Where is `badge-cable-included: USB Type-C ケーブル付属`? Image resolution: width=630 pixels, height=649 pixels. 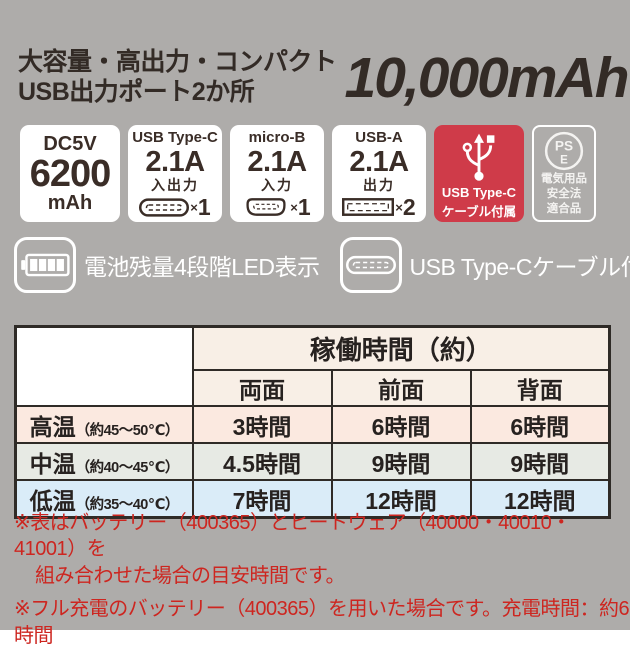
badge-cable-included: USB Type-C ケーブル付属 is located at coordinates (479, 173).